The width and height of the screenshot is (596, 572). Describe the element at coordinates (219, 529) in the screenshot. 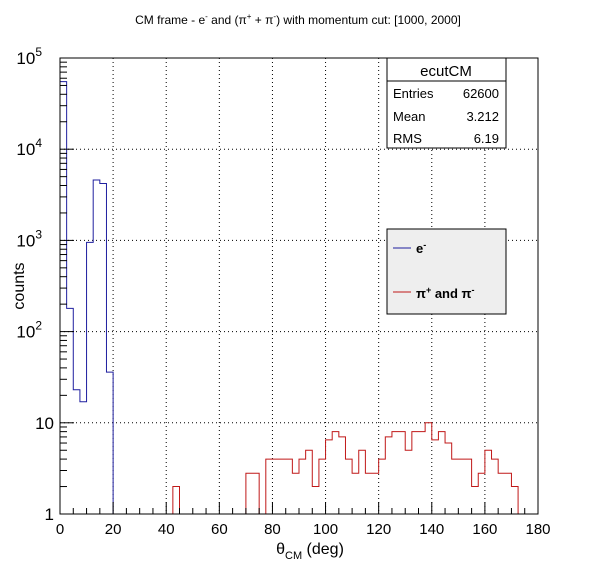

I see `x-tick-label: 60` at that location.